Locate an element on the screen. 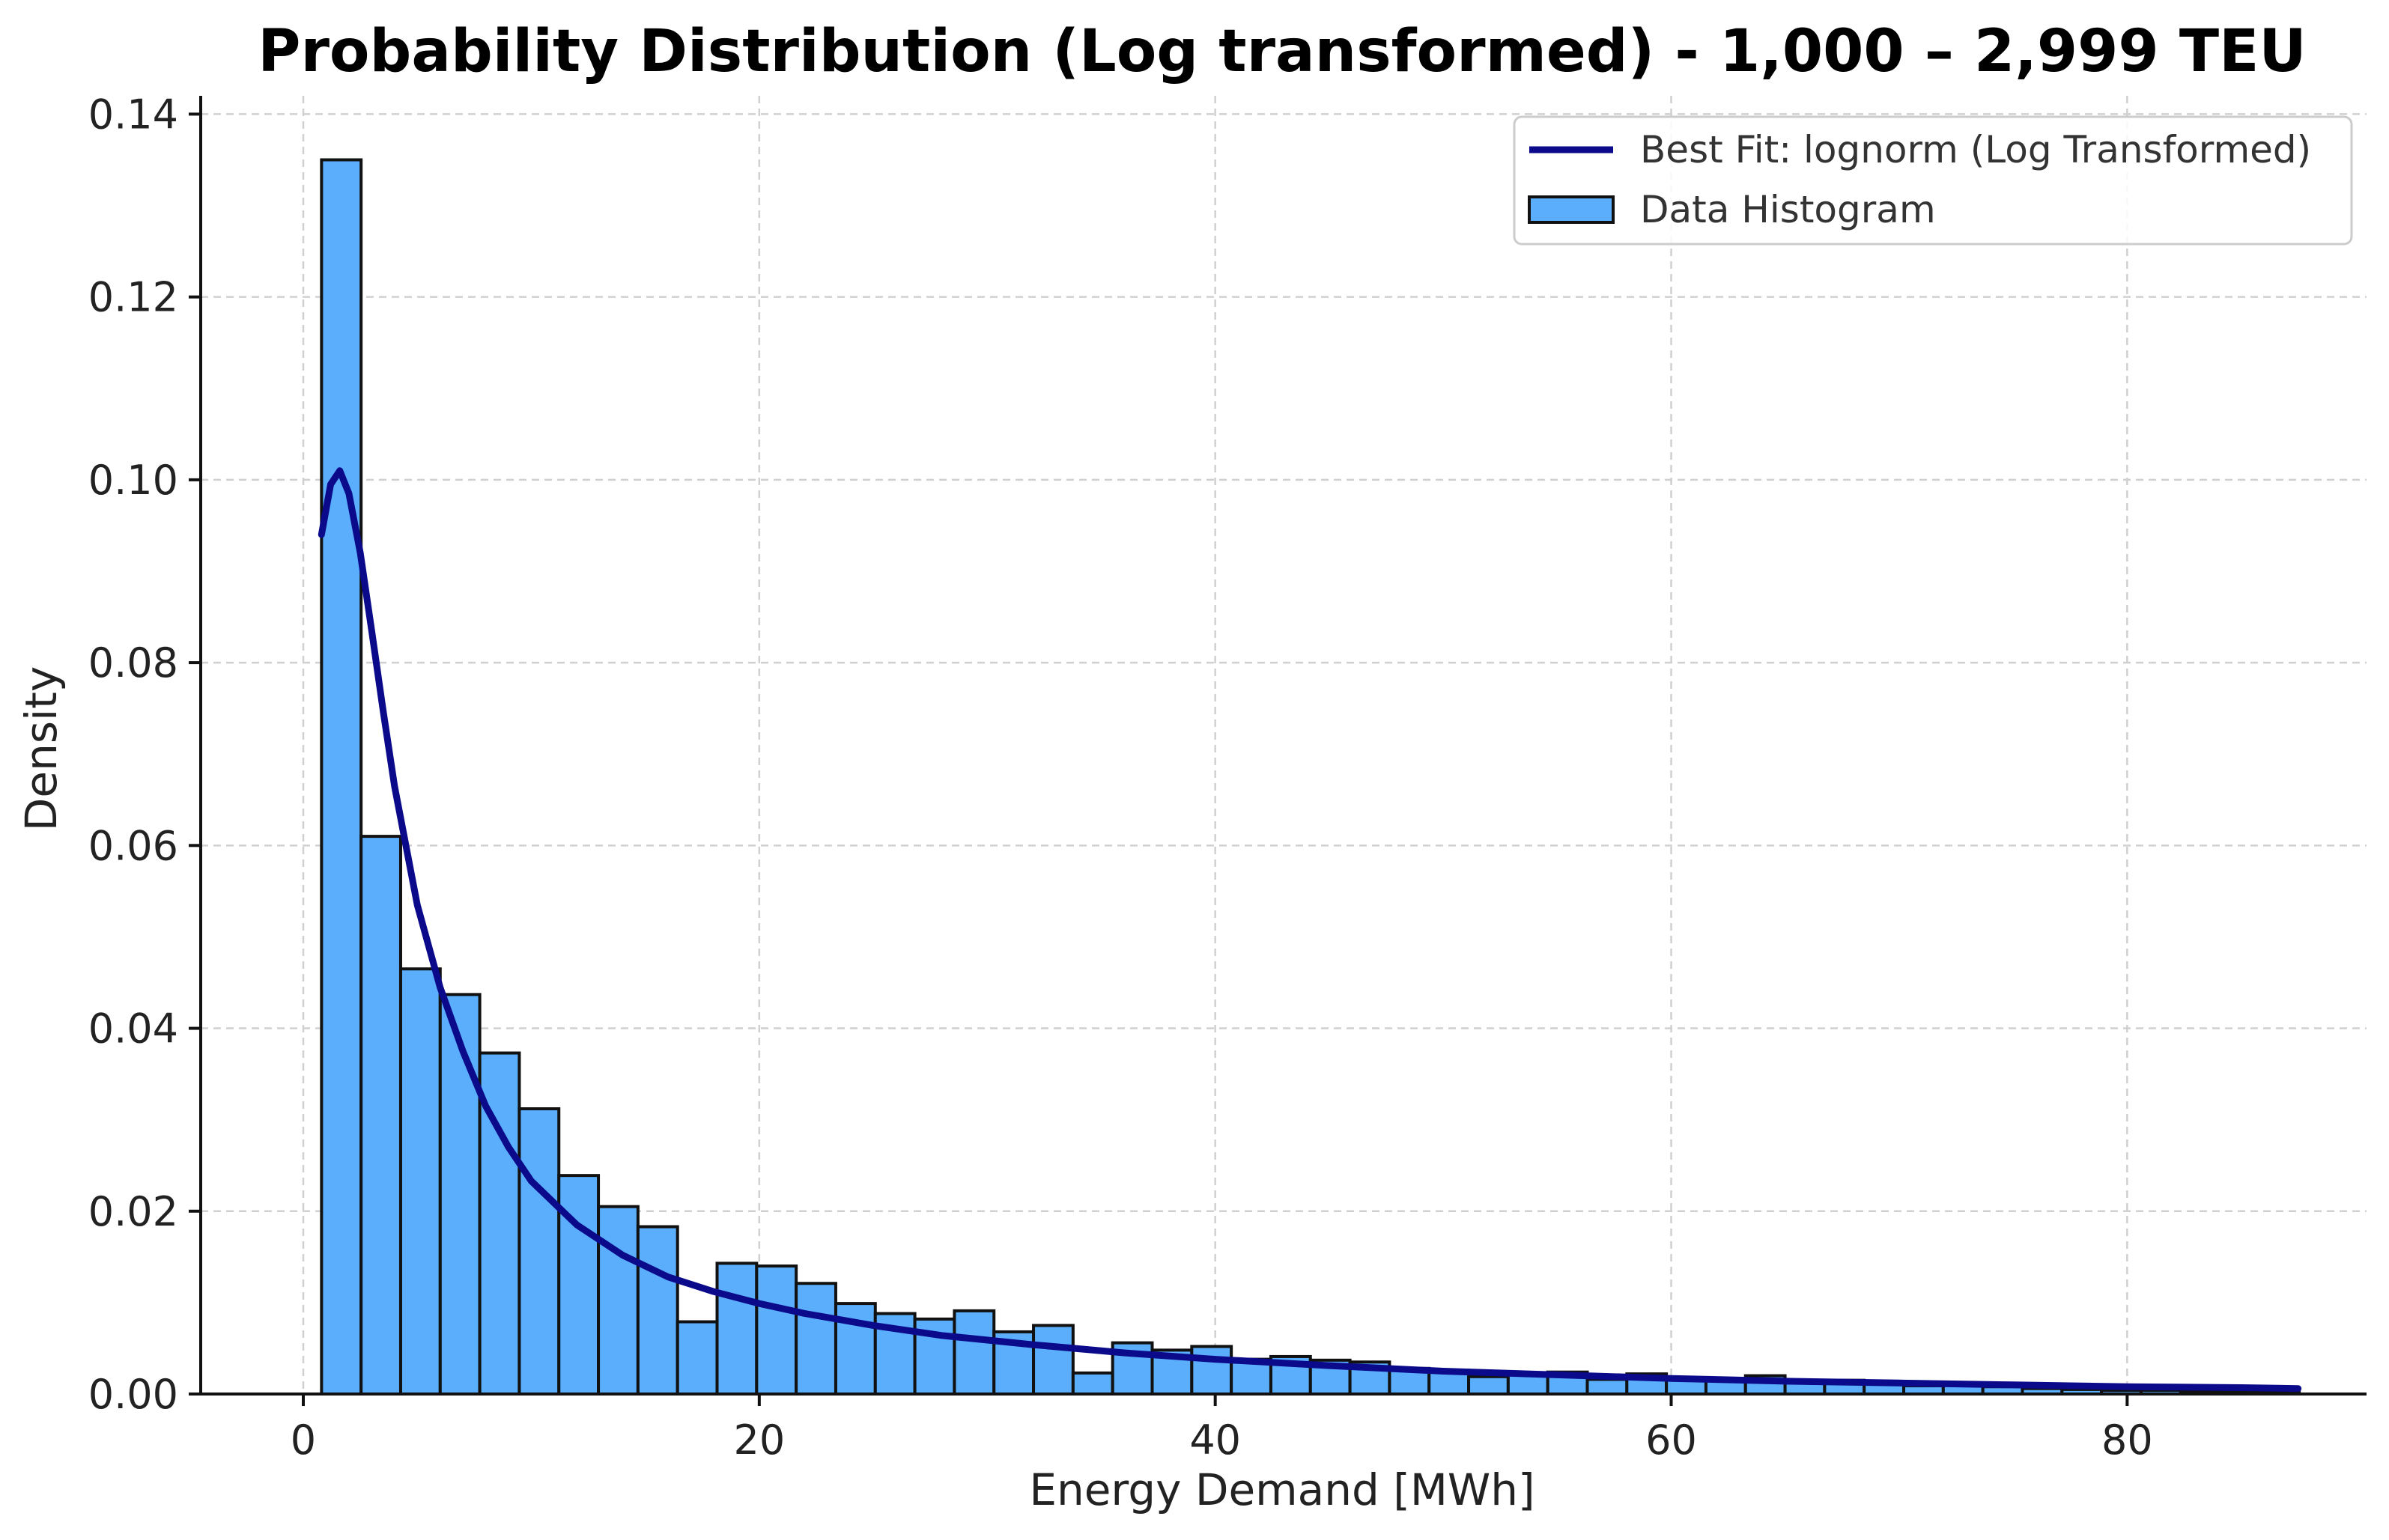 This screenshot has width=2389, height=1540. legend-box is located at coordinates (1933, 180).